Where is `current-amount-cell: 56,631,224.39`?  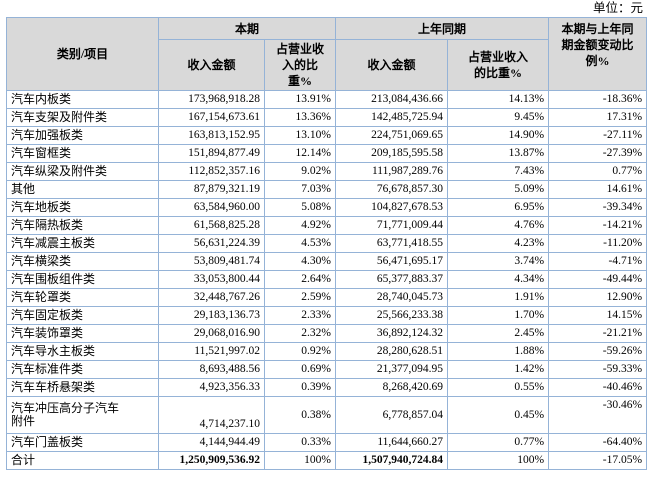 current-amount-cell: 56,631,224.39 is located at coordinates (211, 243).